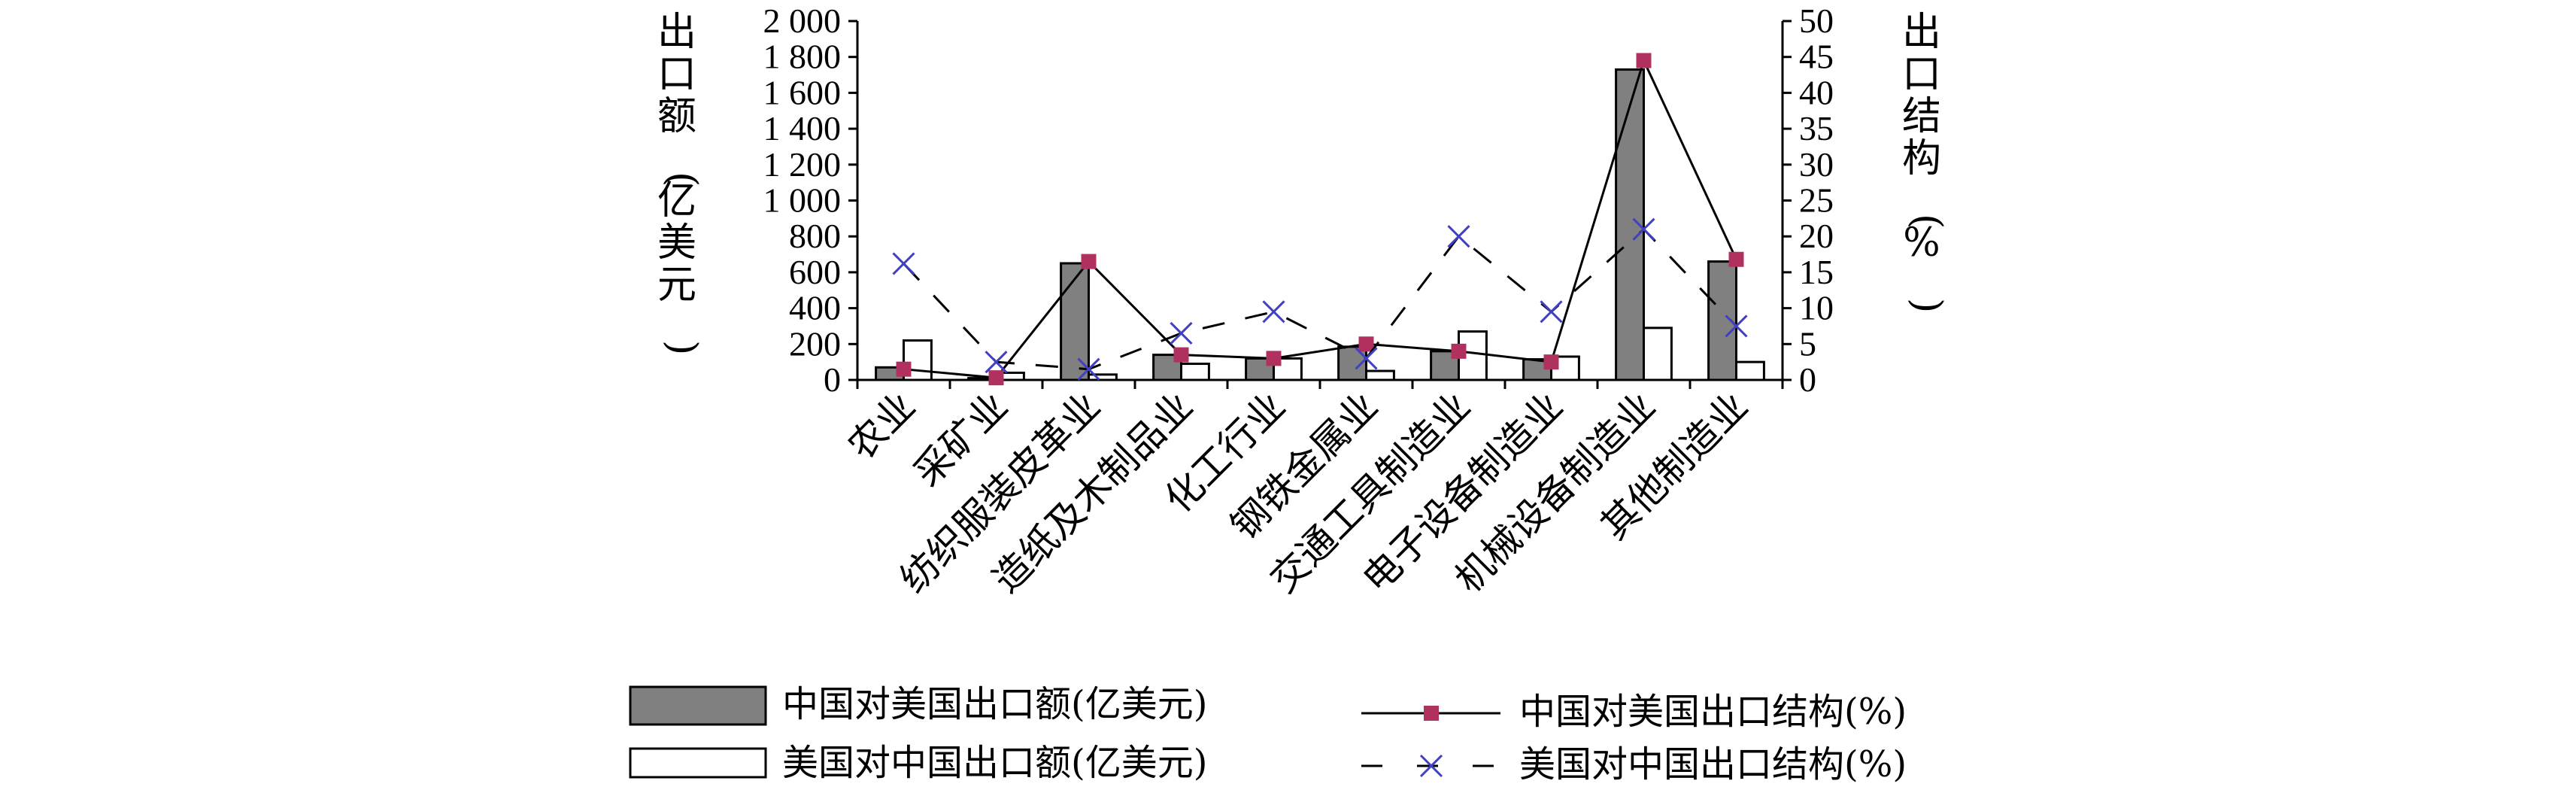  What do you see at coordinates (802, 164) in the screenshot?
I see `left-tick-label: 1 200` at bounding box center [802, 164].